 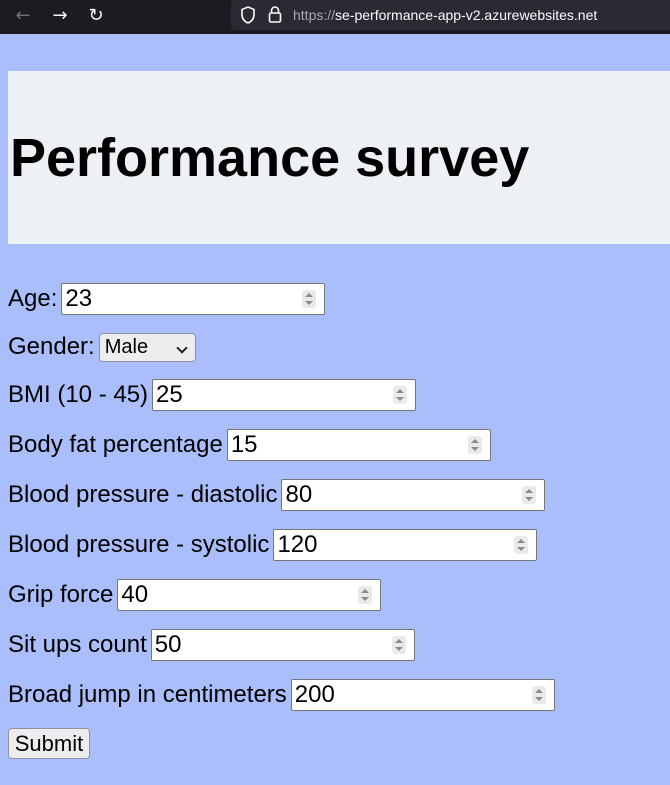 What do you see at coordinates (51, 346) in the screenshot?
I see `gender-label: Gender:` at bounding box center [51, 346].